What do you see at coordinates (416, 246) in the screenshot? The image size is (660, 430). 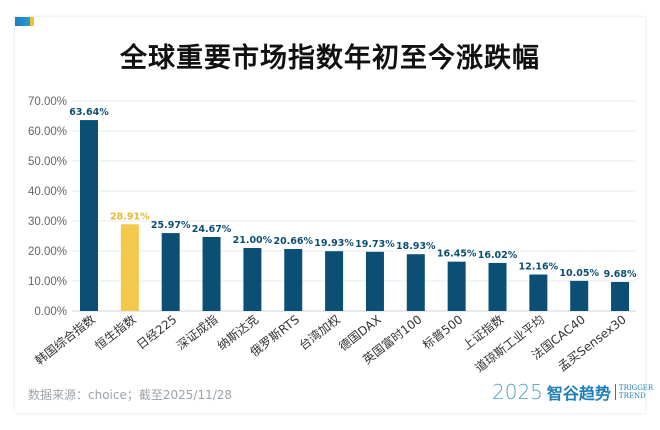 I see `data-label: 18.93%` at bounding box center [416, 246].